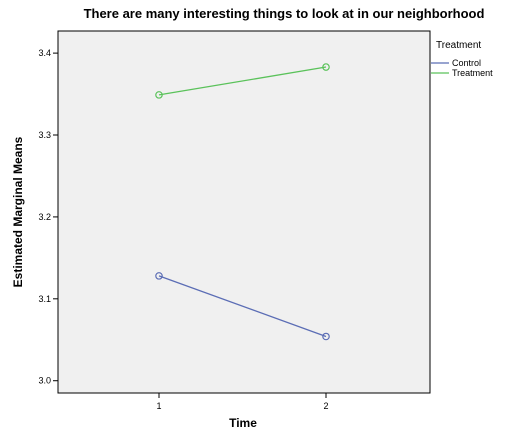 The height and width of the screenshot is (434, 518). I want to click on series-line-treatment, so click(242, 81).